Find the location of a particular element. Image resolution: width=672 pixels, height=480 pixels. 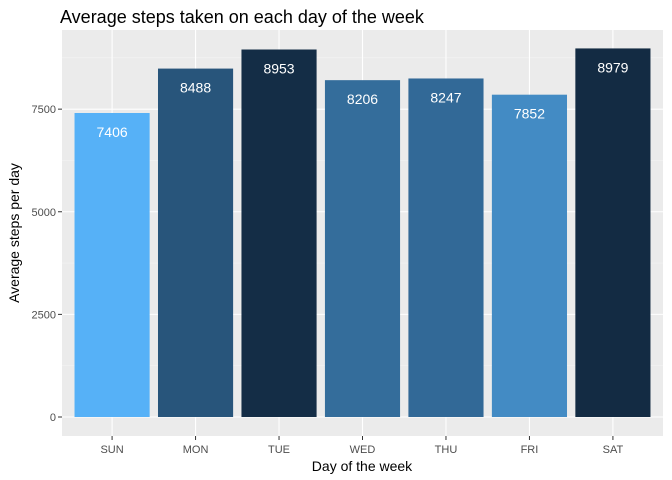

bar-mon is located at coordinates (195, 243).